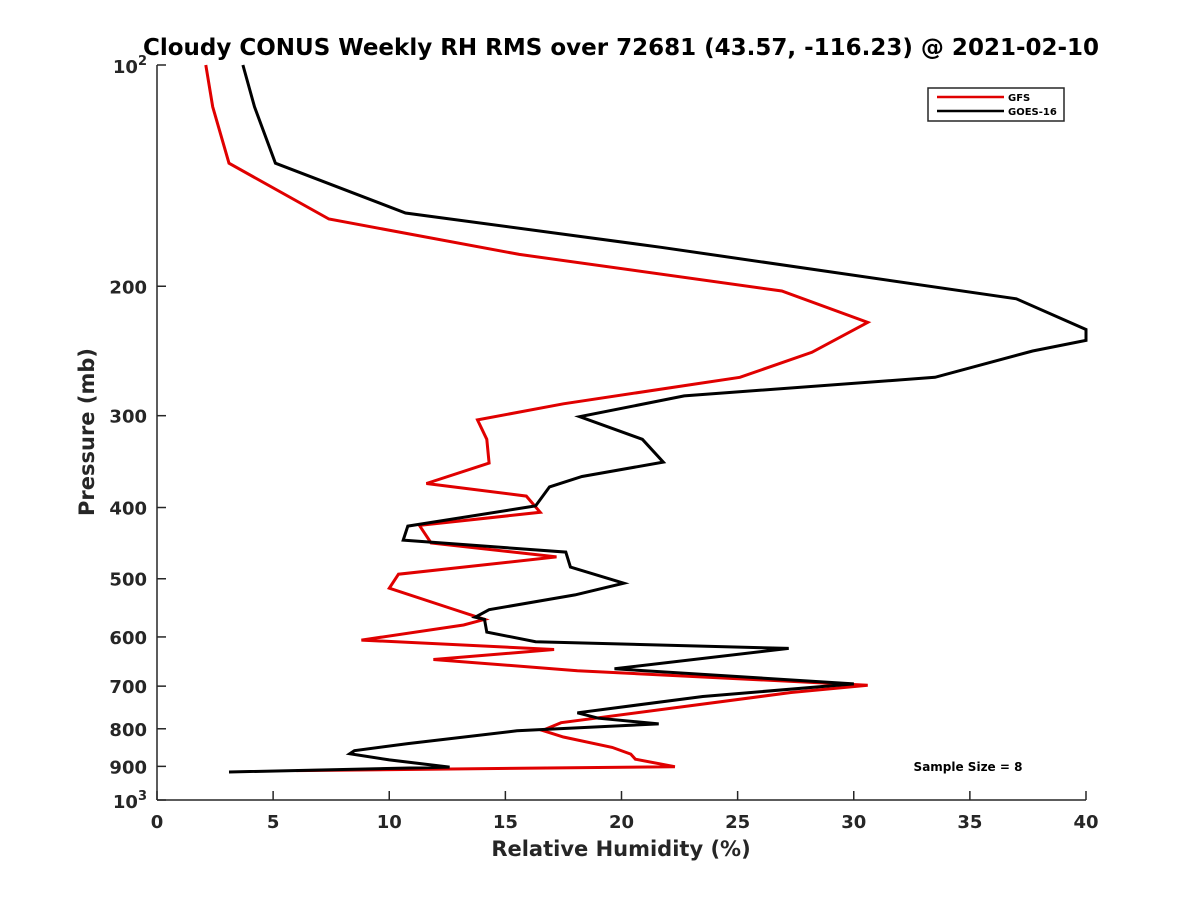  What do you see at coordinates (969, 822) in the screenshot?
I see `x-tick-label: 35` at bounding box center [969, 822].